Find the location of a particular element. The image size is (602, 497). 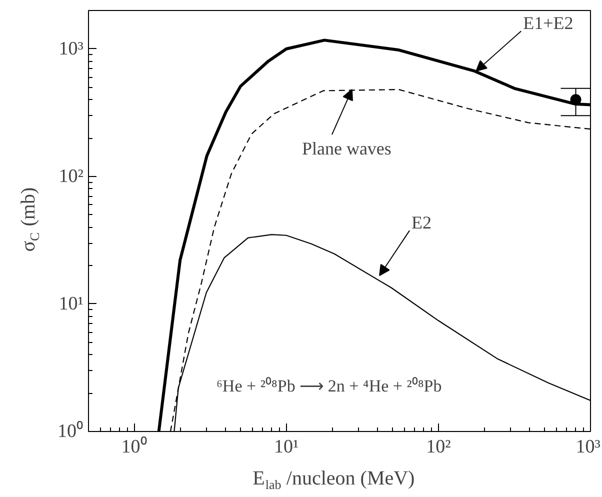

x-tick-label: 10¹ is located at coordinates (287, 447).